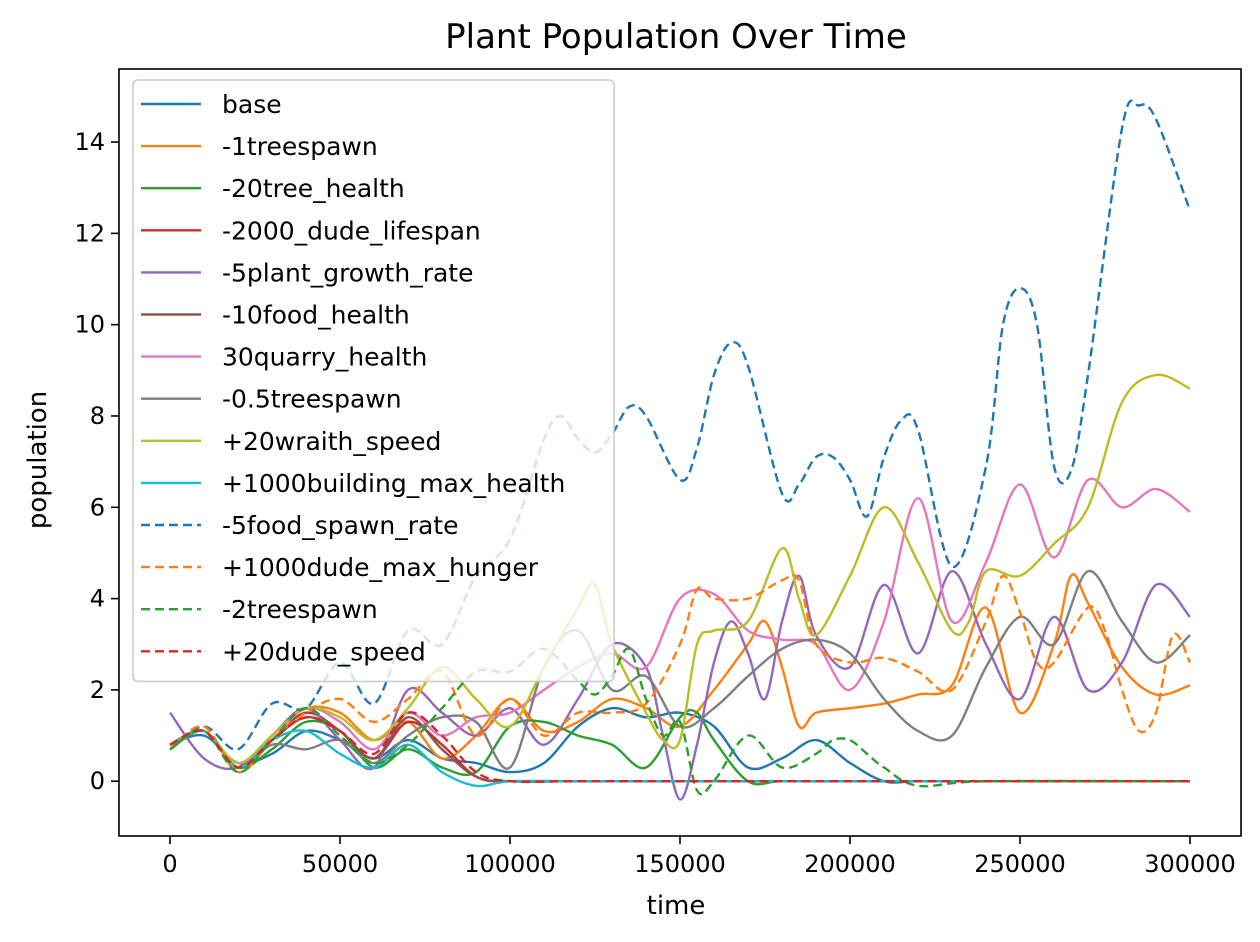  Describe the element at coordinates (393, 483) in the screenshot. I see `legend-label: +1000building_max_health` at that location.